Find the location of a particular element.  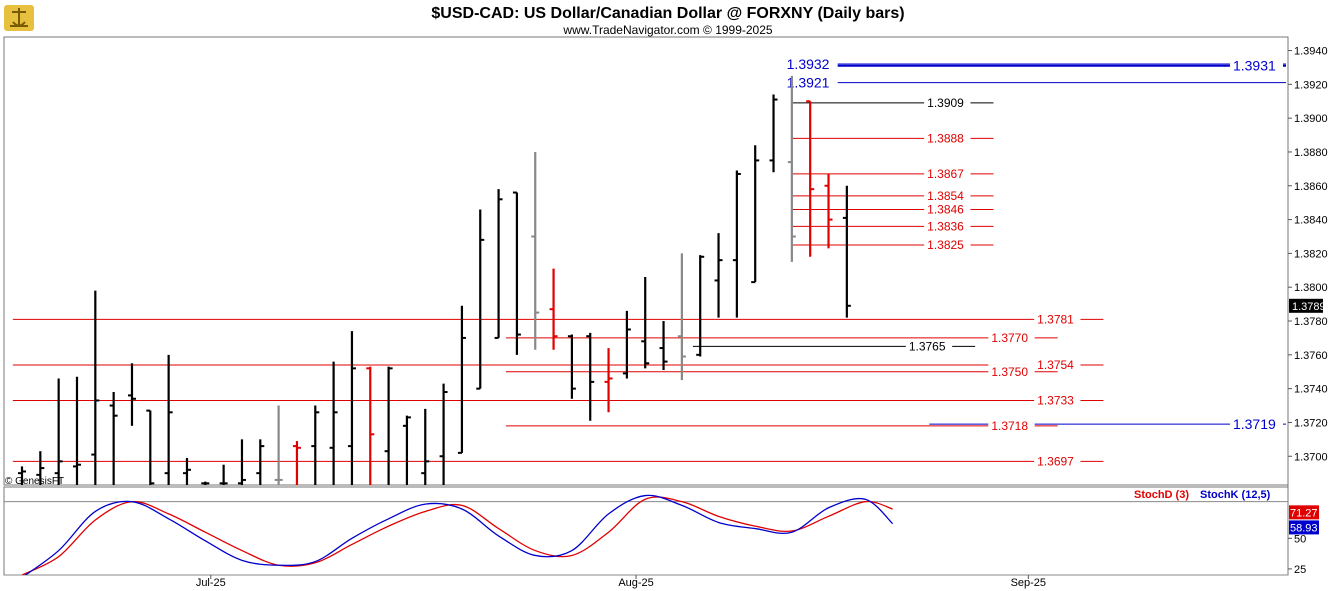

price-level-label: 1.3909 is located at coordinates (945, 103).